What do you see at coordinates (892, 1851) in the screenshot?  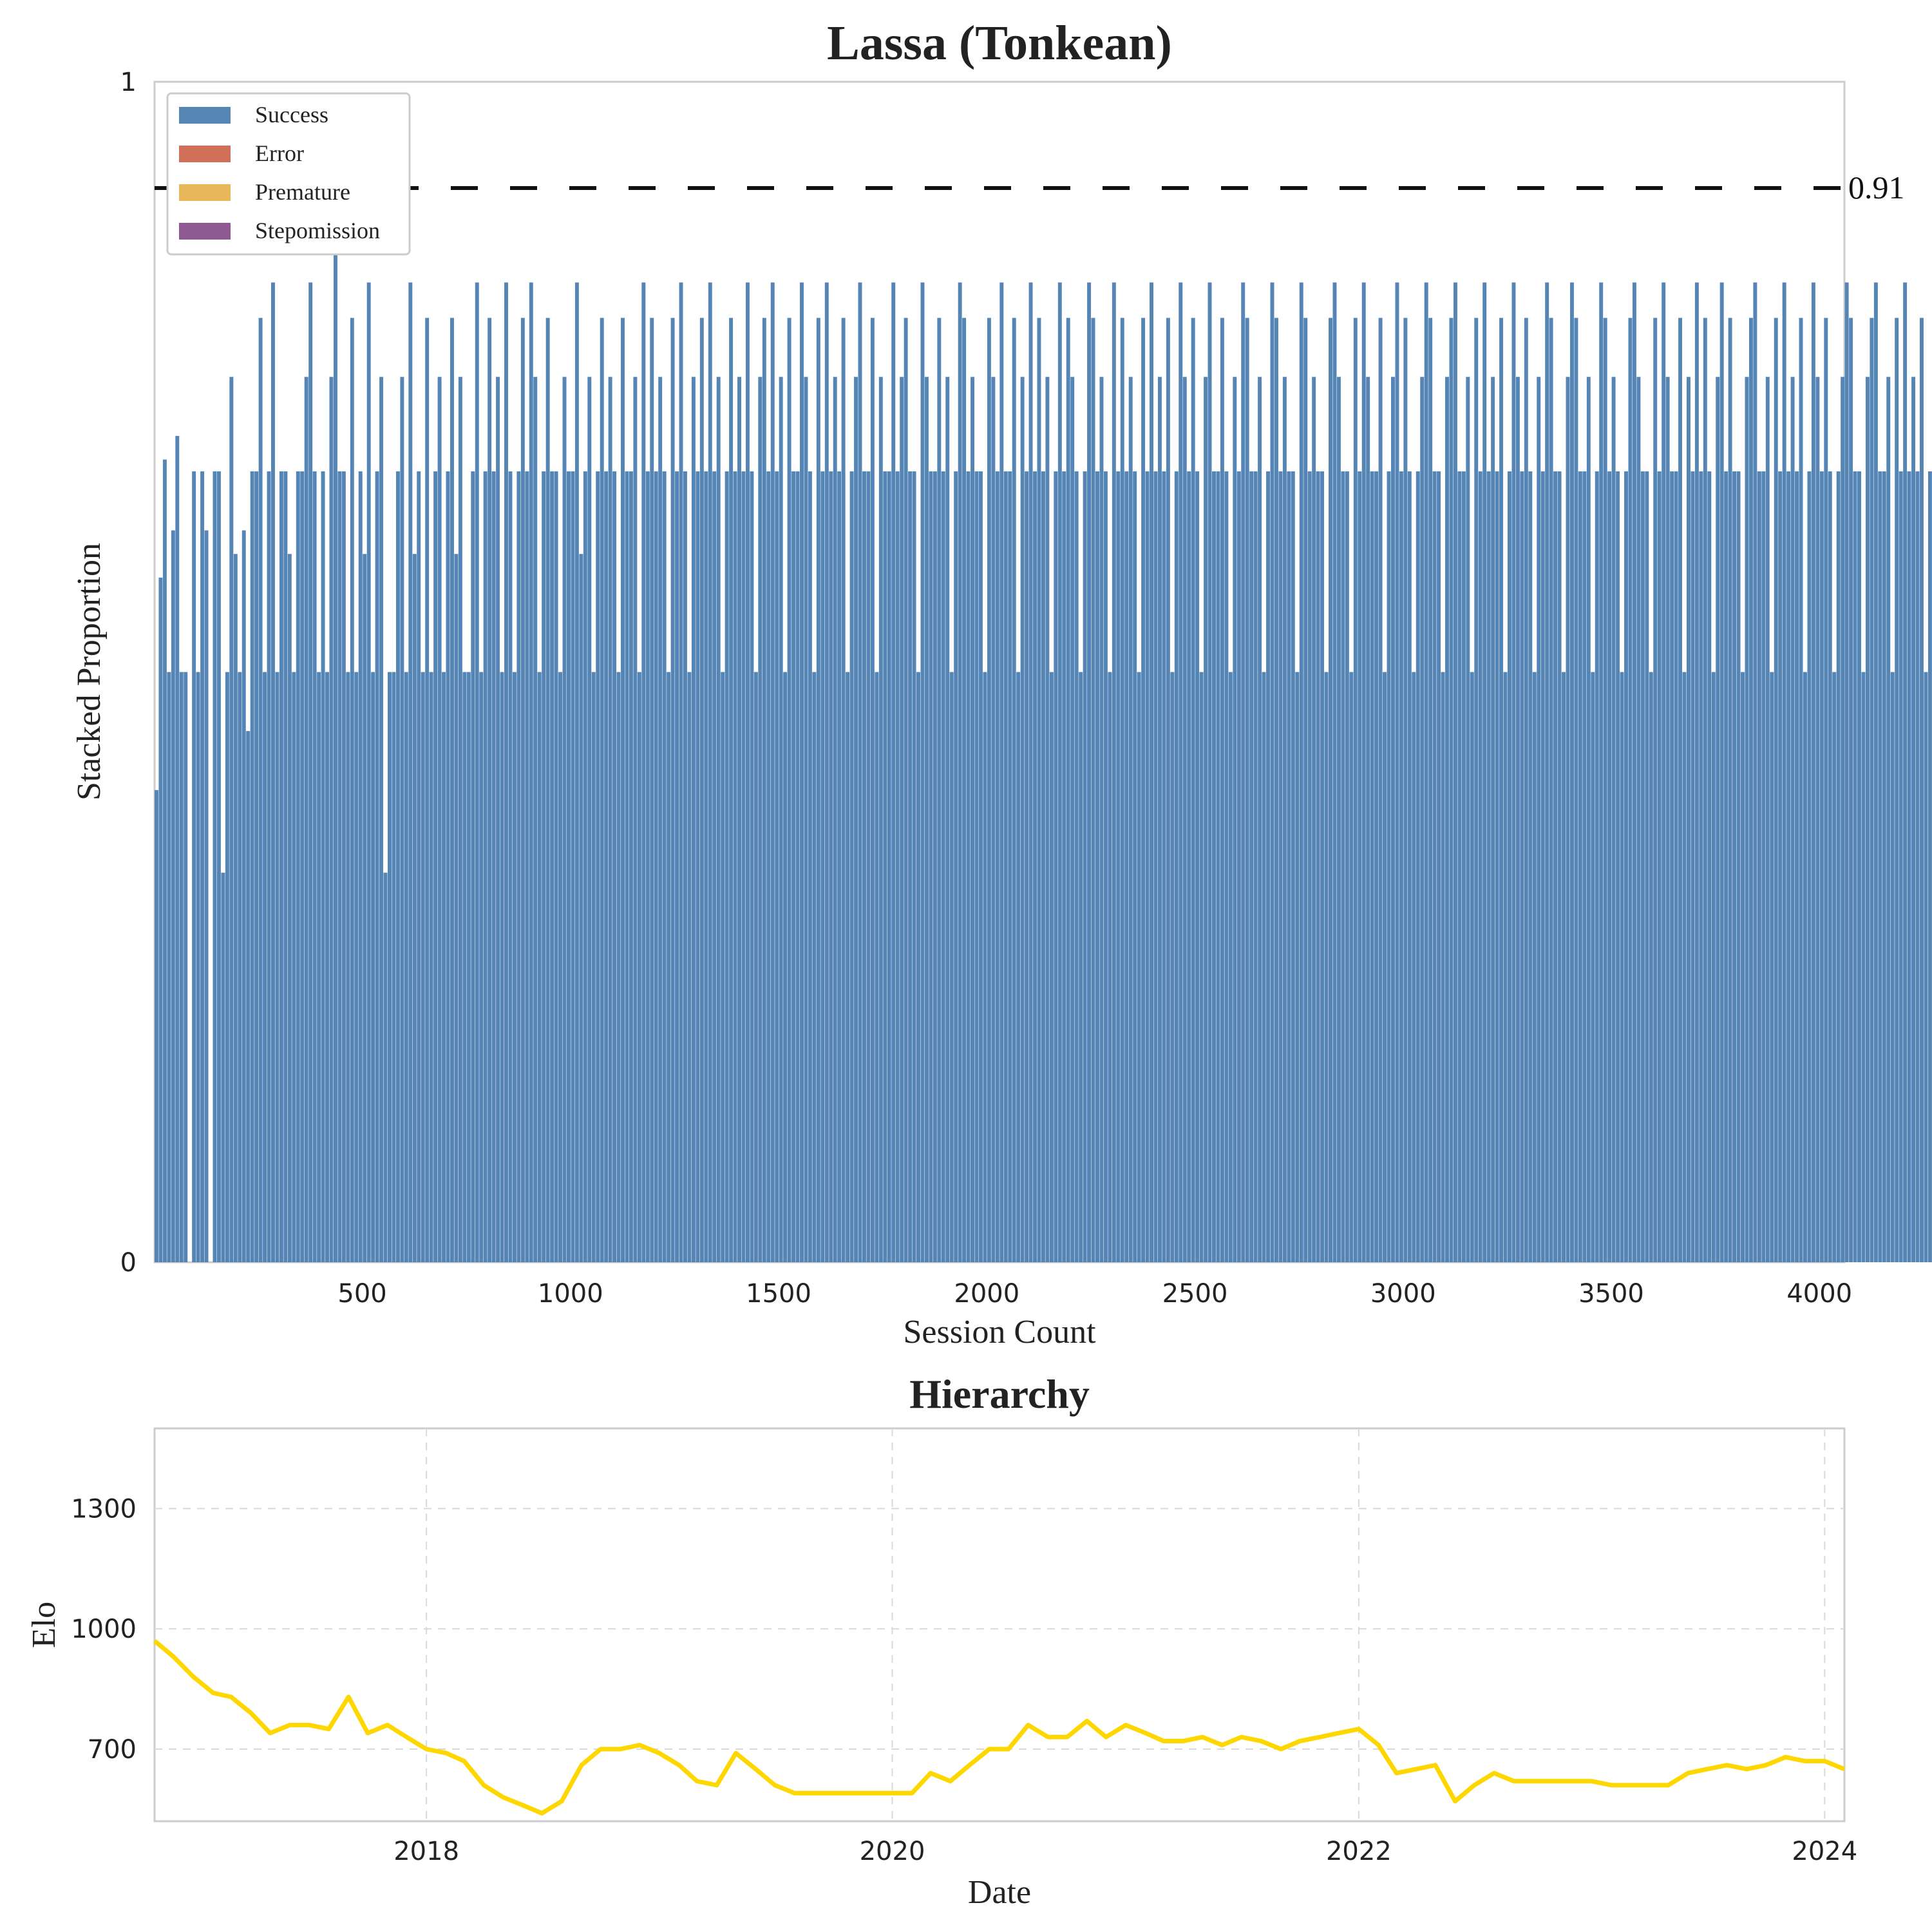 I see `x-tick-label: 2020` at bounding box center [892, 1851].